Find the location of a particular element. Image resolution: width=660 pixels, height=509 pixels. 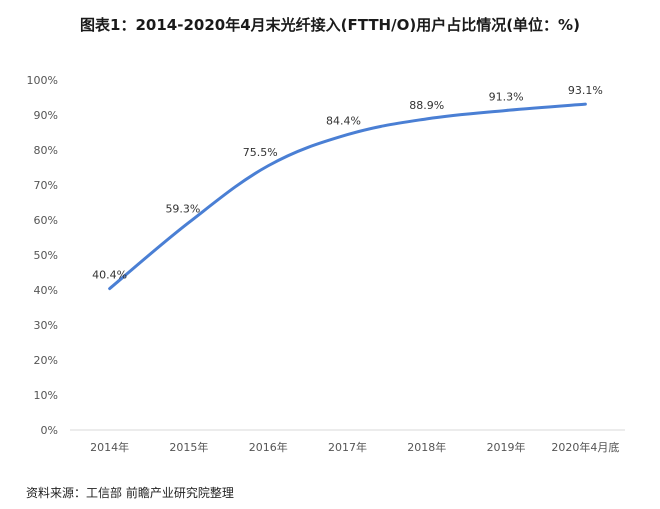

x-tick-label: 2015年 is located at coordinates (188, 447).